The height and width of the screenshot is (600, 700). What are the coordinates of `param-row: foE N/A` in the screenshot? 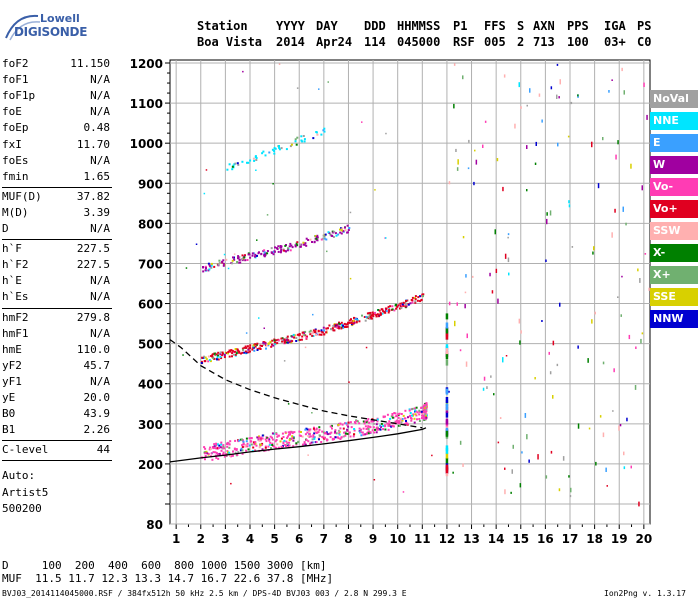 It's located at (56, 113).